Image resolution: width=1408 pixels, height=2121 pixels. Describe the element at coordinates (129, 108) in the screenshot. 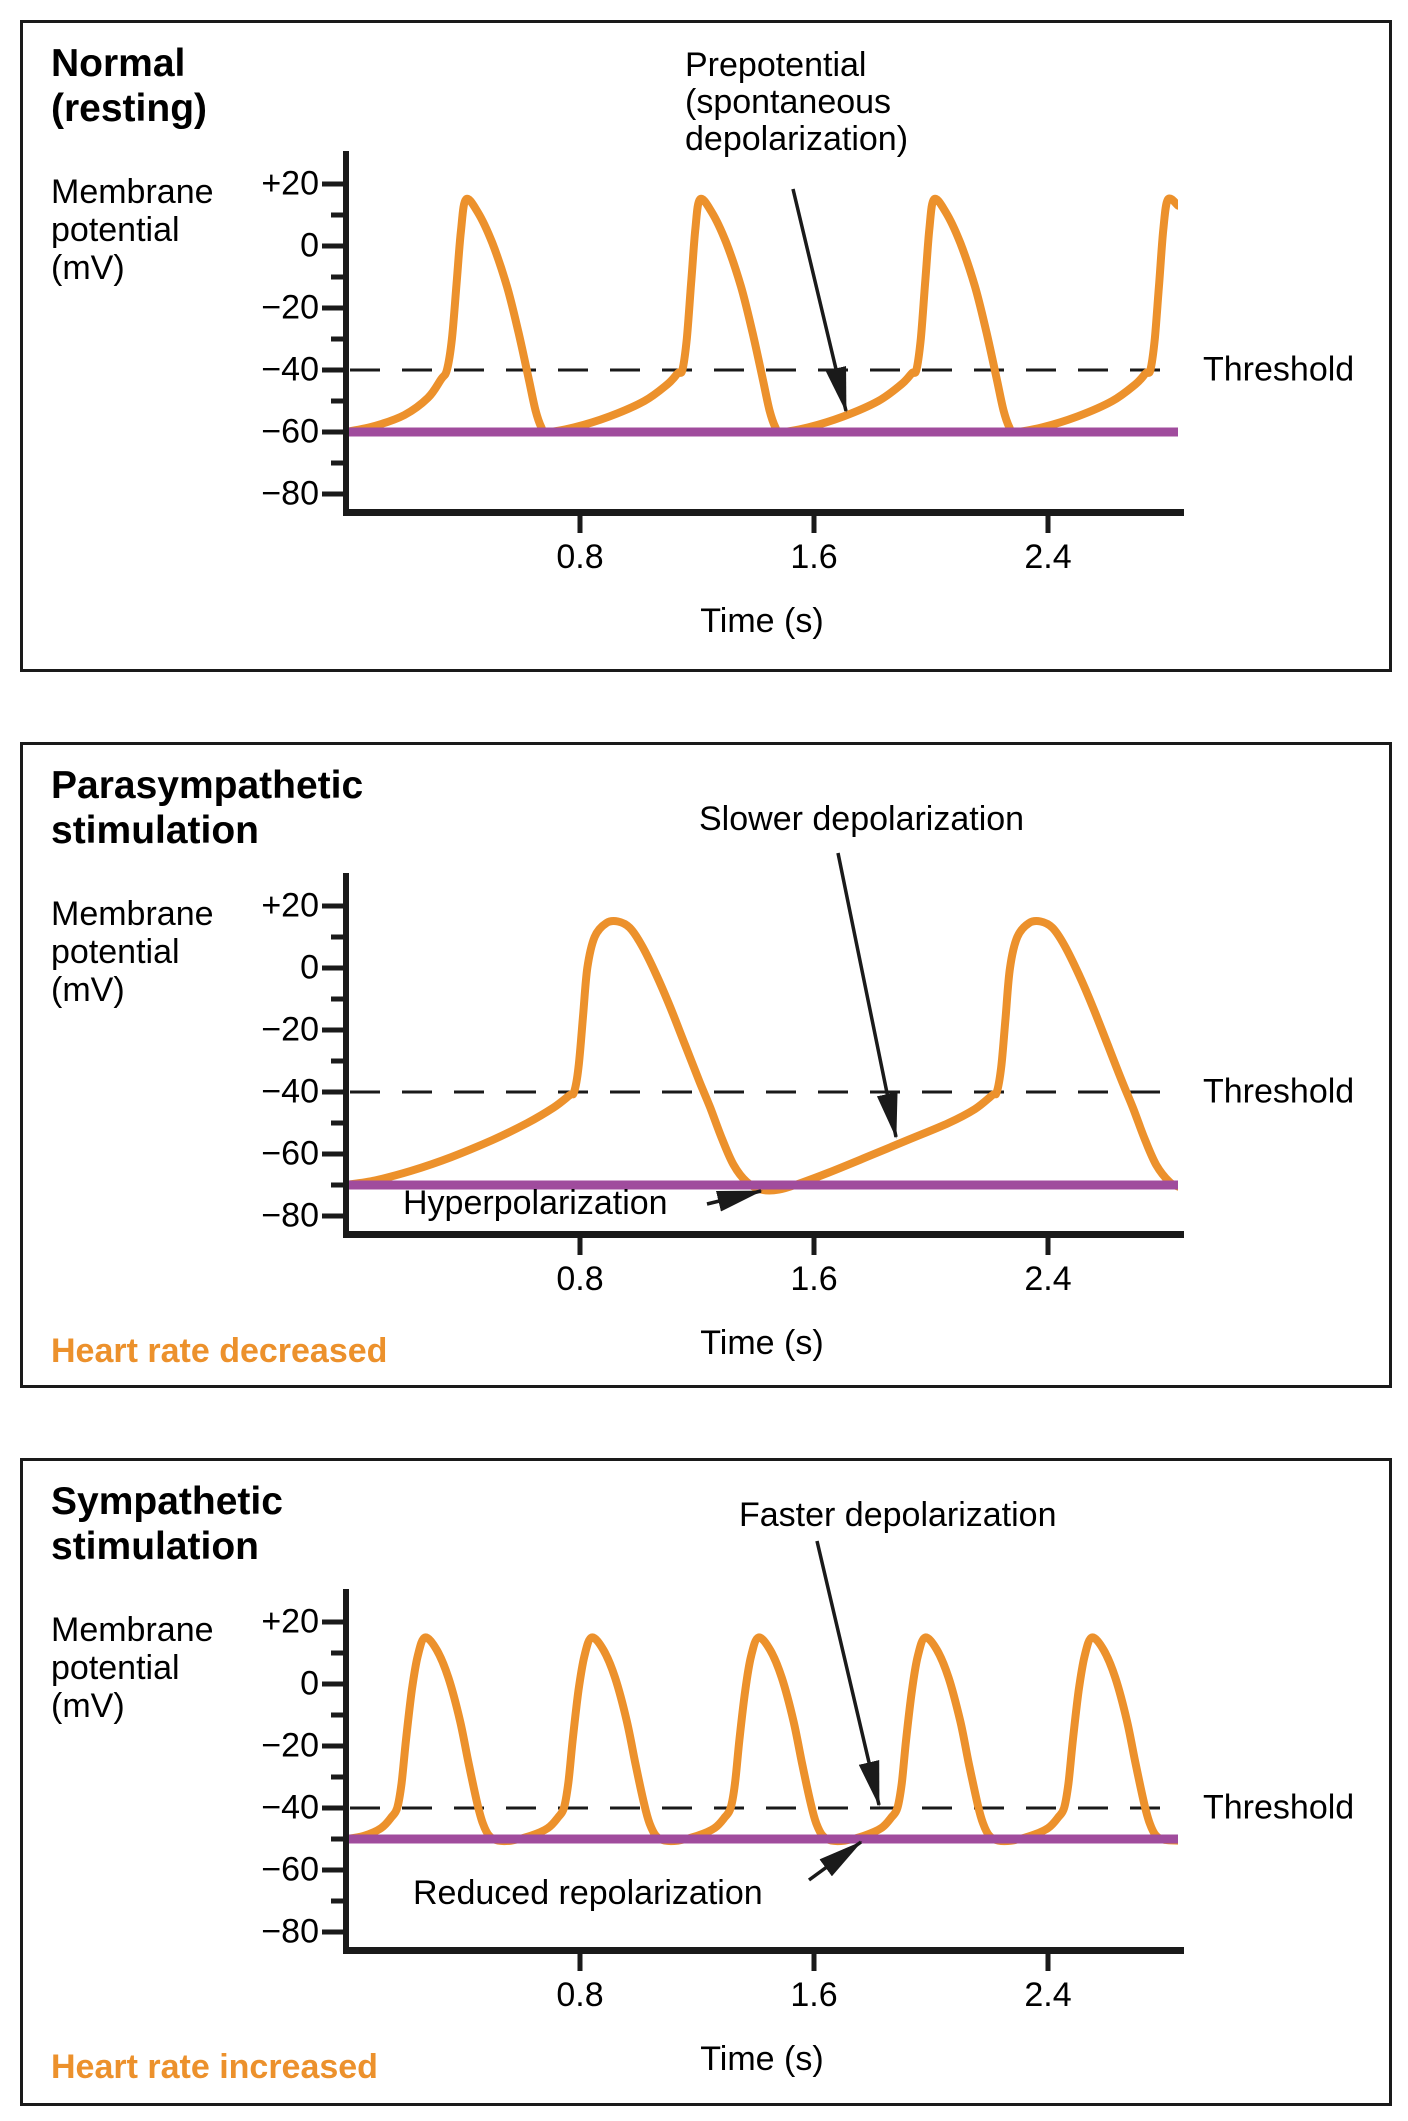

I see `panel-title-line2: (resting)` at that location.